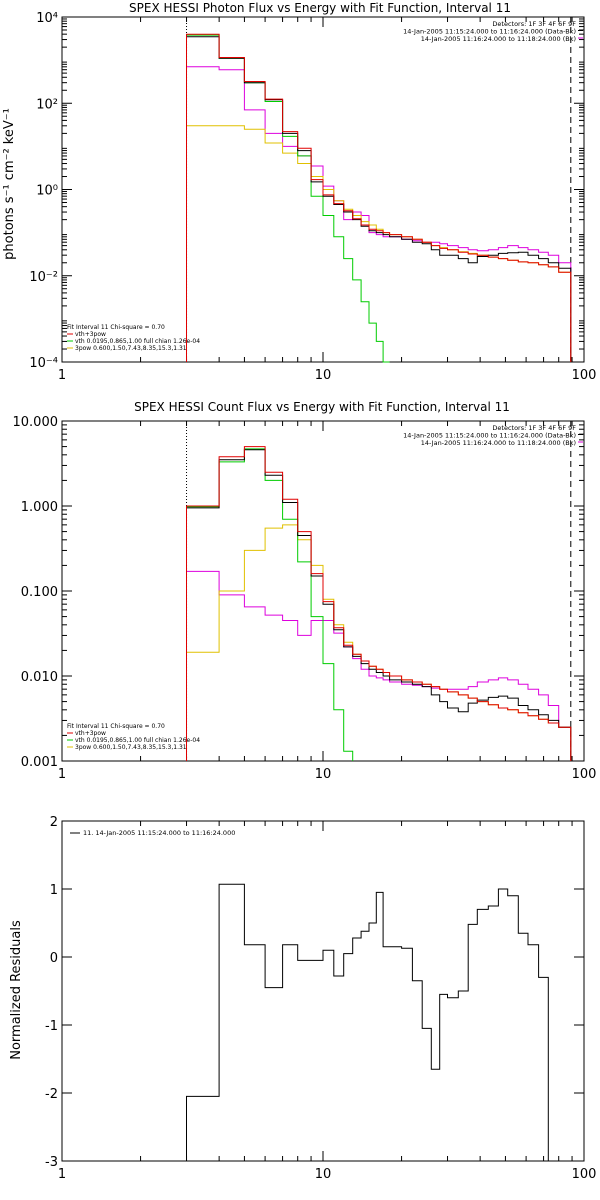 This screenshot has width=600, height=1200. Describe the element at coordinates (43, 277) in the screenshot. I see `y-tick-label: 10⁻²` at that location.